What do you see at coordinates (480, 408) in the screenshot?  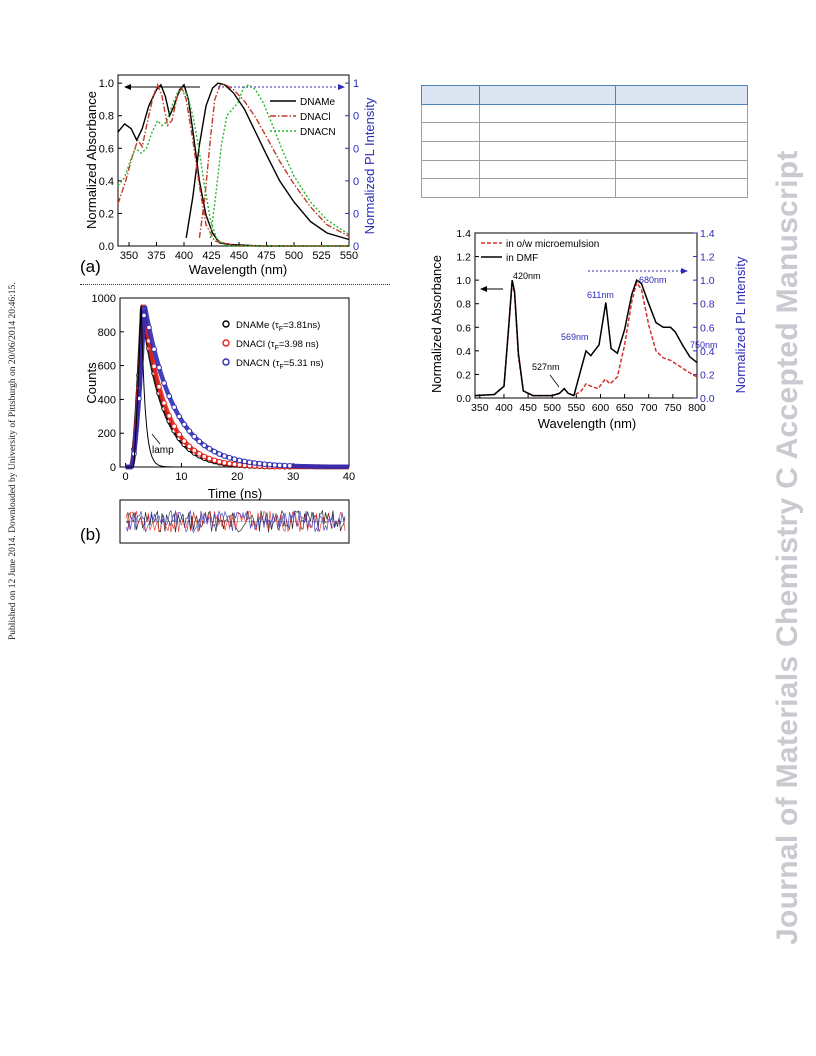 I see `figure-c-xtick-label: 350` at bounding box center [480, 408].